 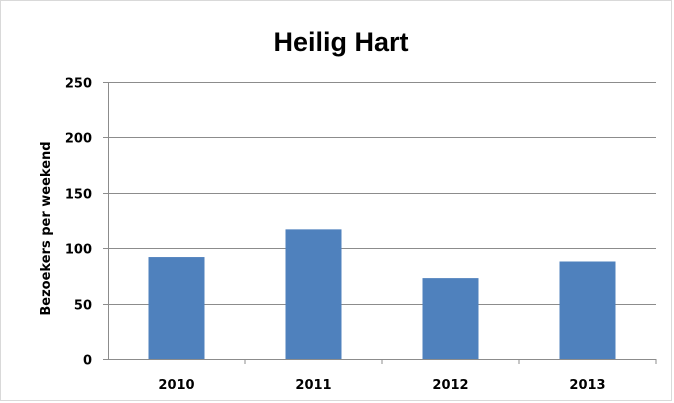 What do you see at coordinates (587, 385) in the screenshot?
I see `x-tick-label: 2013` at bounding box center [587, 385].